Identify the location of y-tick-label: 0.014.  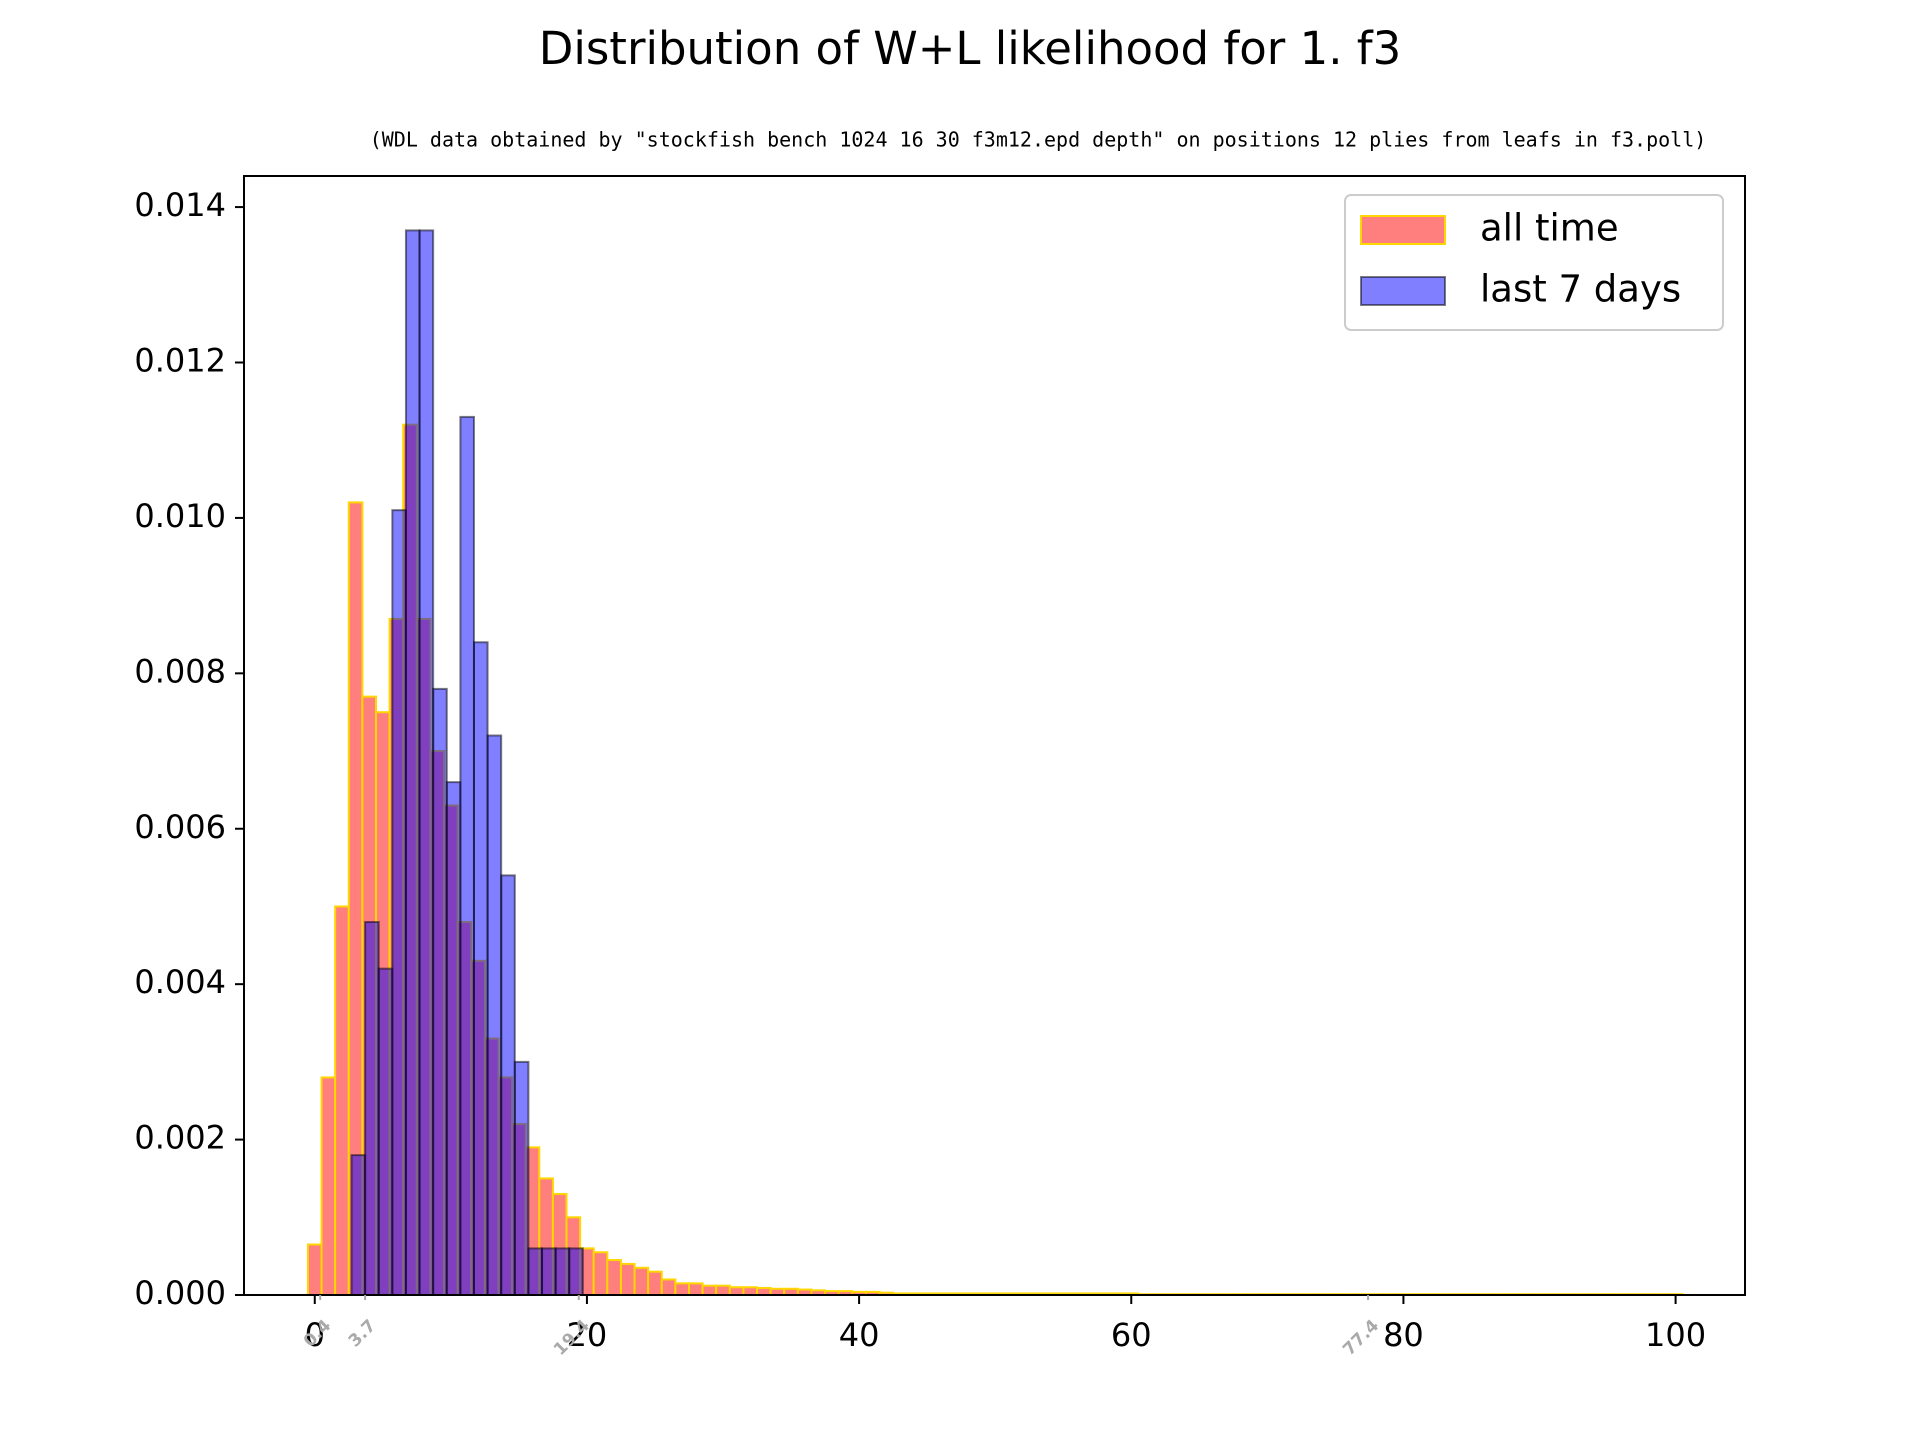
(180, 205).